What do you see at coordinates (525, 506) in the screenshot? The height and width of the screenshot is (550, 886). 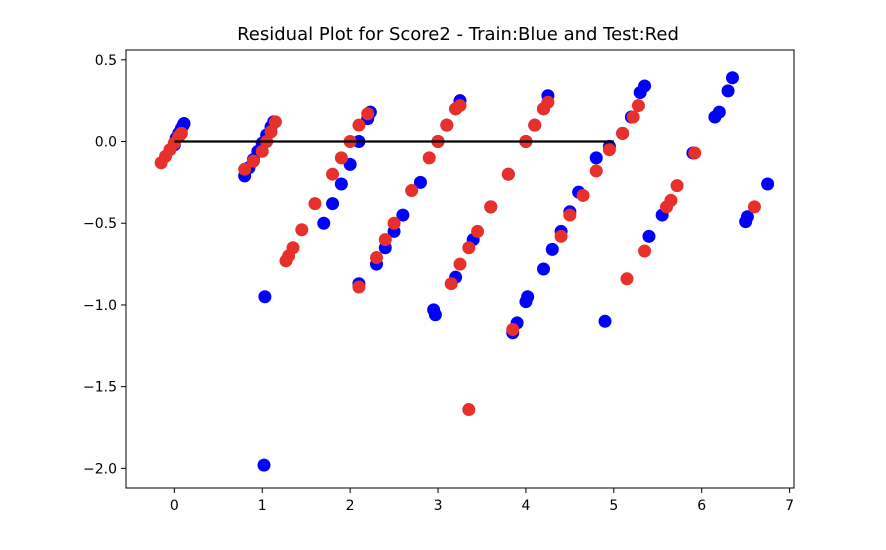 I see `x-tick-label: 4` at bounding box center [525, 506].